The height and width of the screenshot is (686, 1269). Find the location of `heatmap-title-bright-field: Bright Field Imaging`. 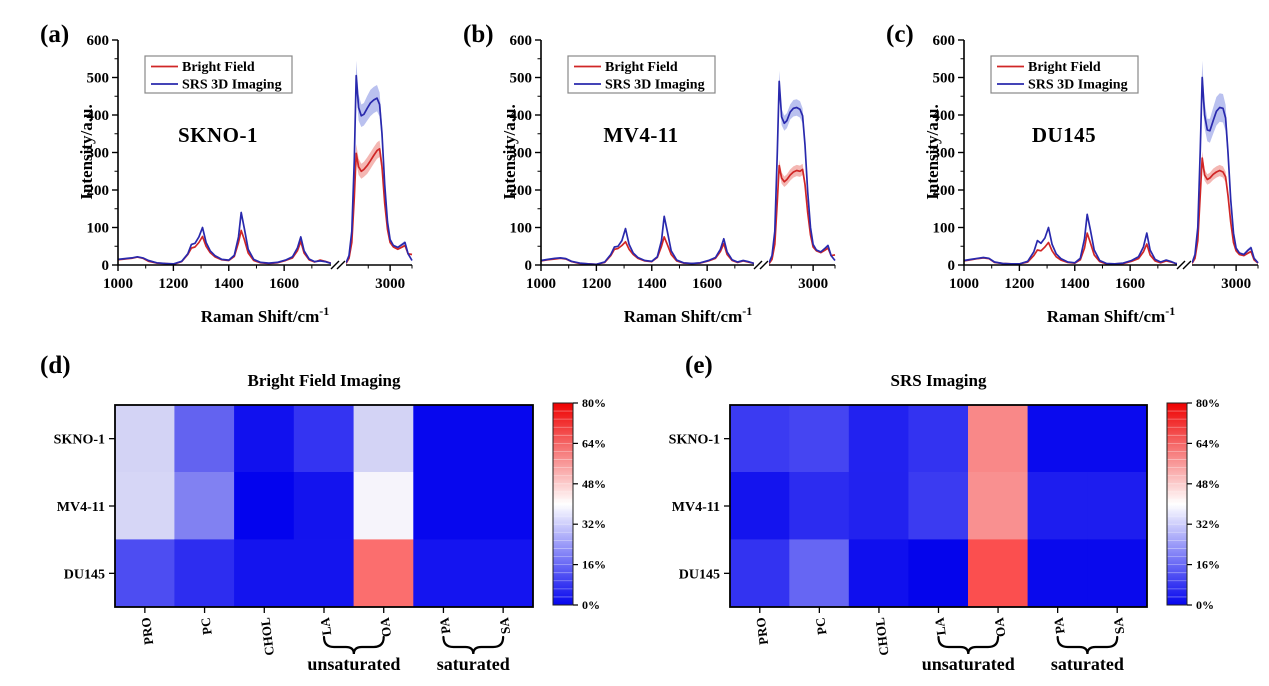

heatmap-title-bright-field: Bright Field Imaging is located at coordinates (324, 380).